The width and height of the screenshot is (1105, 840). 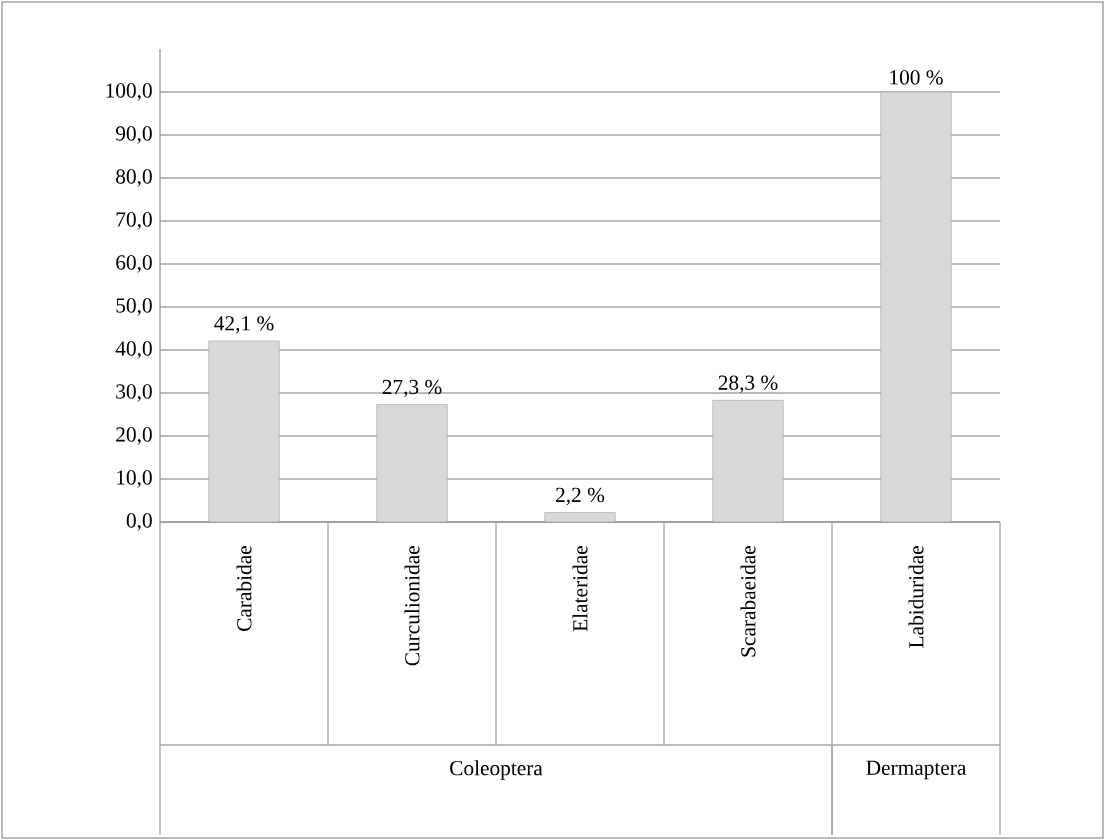 What do you see at coordinates (244, 325) in the screenshot?
I see `data-label: 42,1 %` at bounding box center [244, 325].